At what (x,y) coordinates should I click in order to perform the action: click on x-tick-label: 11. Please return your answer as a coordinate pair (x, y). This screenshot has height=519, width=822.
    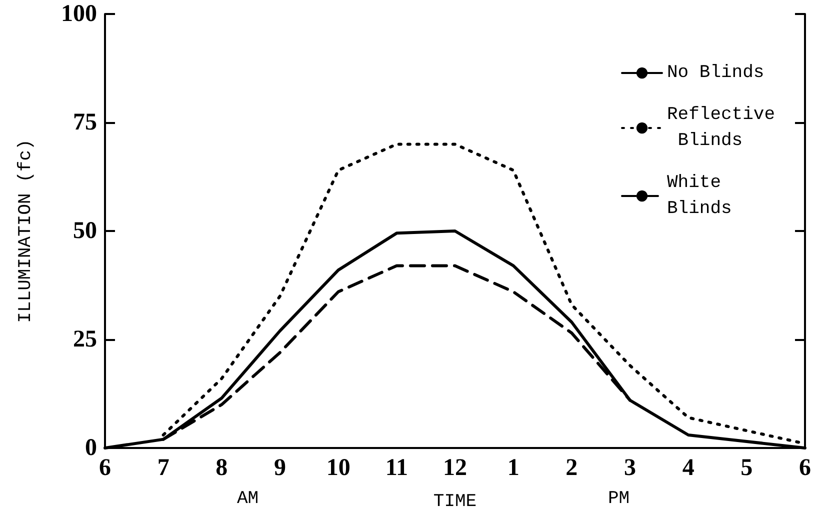
    Looking at the image, I should click on (396, 468).